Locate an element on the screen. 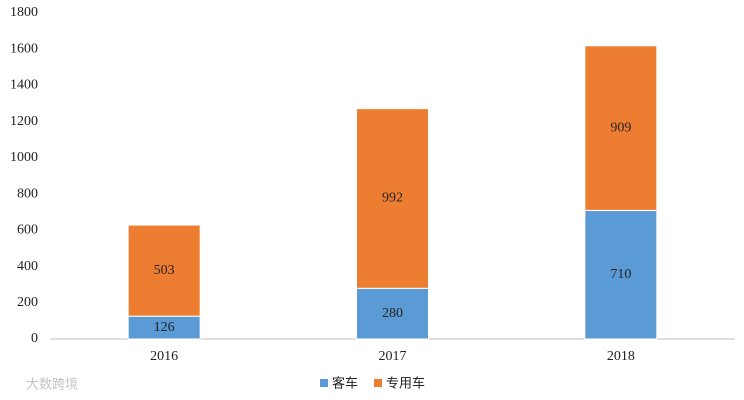  y-tick-label: 600 is located at coordinates (27, 230).